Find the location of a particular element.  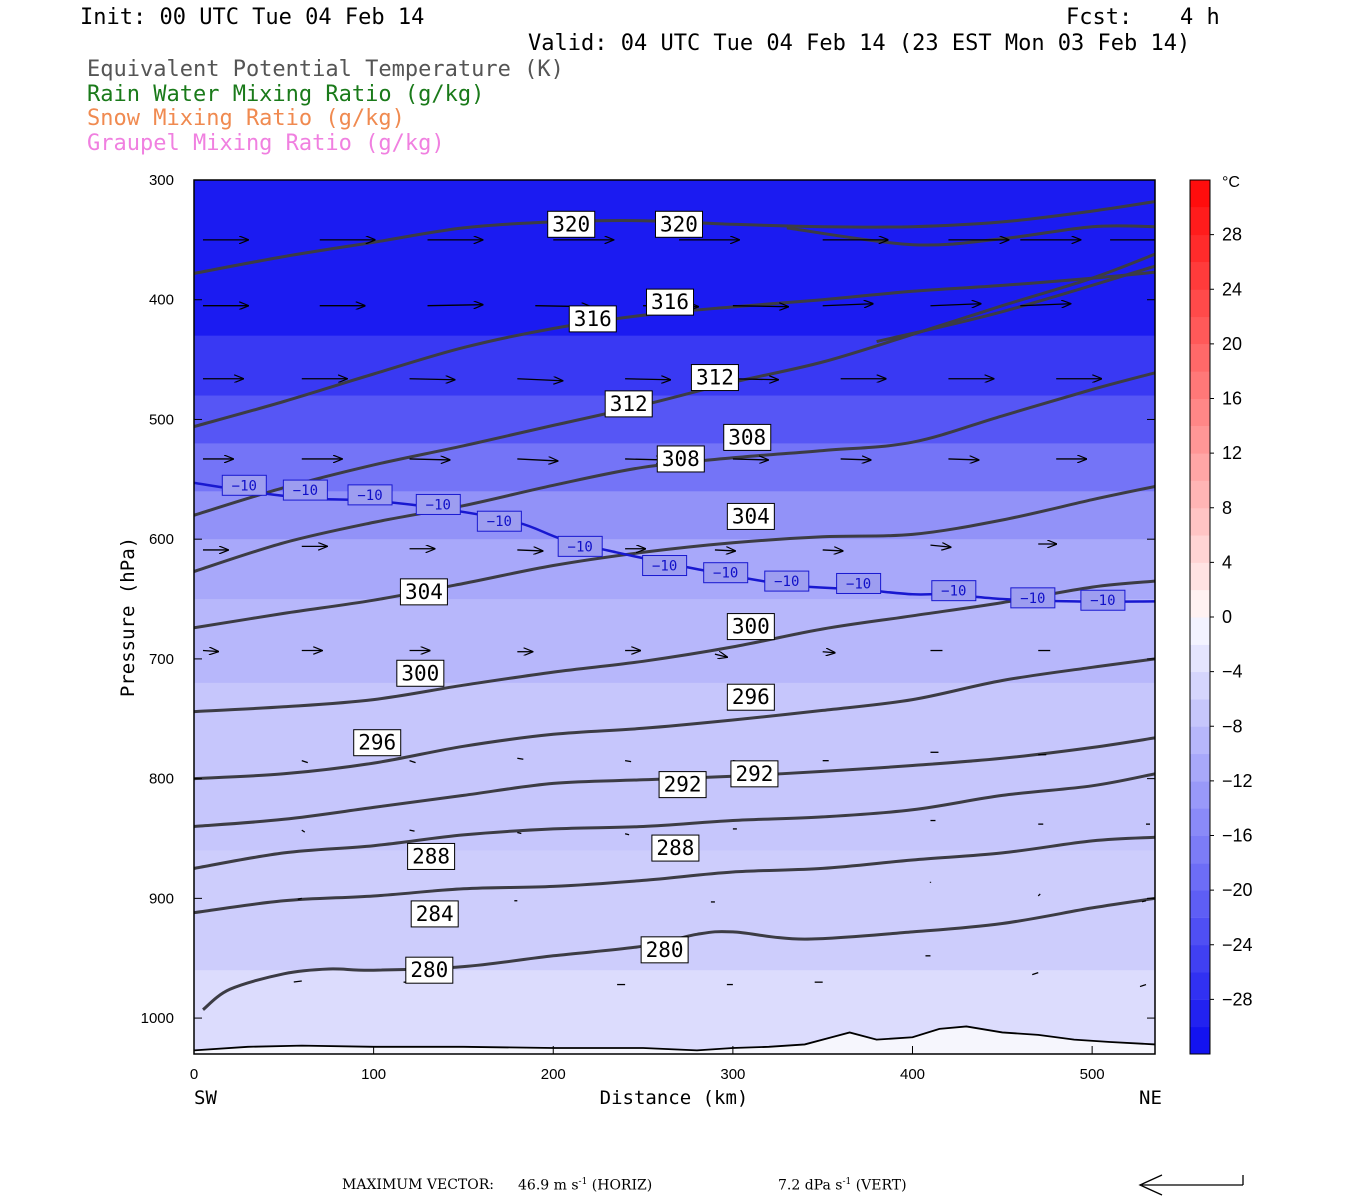

horiz-value: 46.9 m s is located at coordinates (548, 1185).